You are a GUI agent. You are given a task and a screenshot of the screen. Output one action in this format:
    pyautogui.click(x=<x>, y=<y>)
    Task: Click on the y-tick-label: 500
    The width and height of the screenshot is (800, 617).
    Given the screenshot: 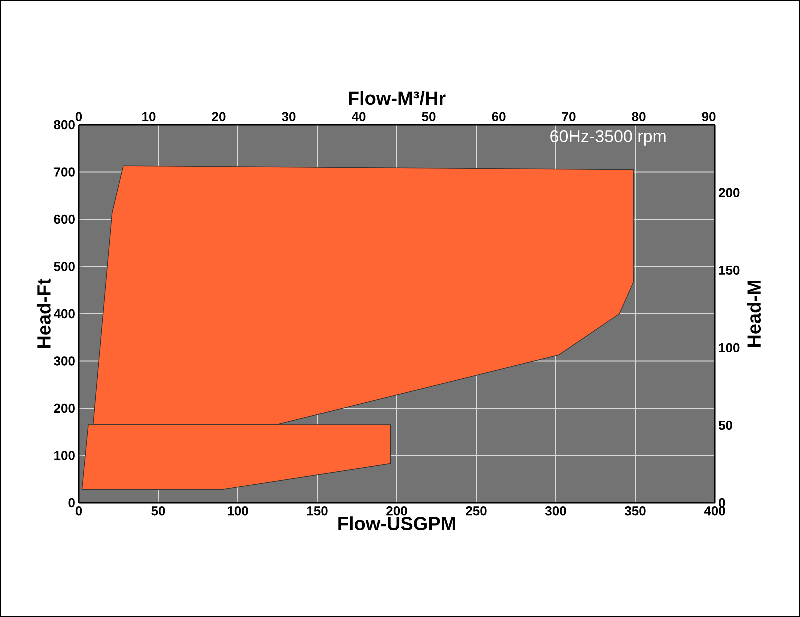 What is the action you would take?
    pyautogui.click(x=64, y=267)
    